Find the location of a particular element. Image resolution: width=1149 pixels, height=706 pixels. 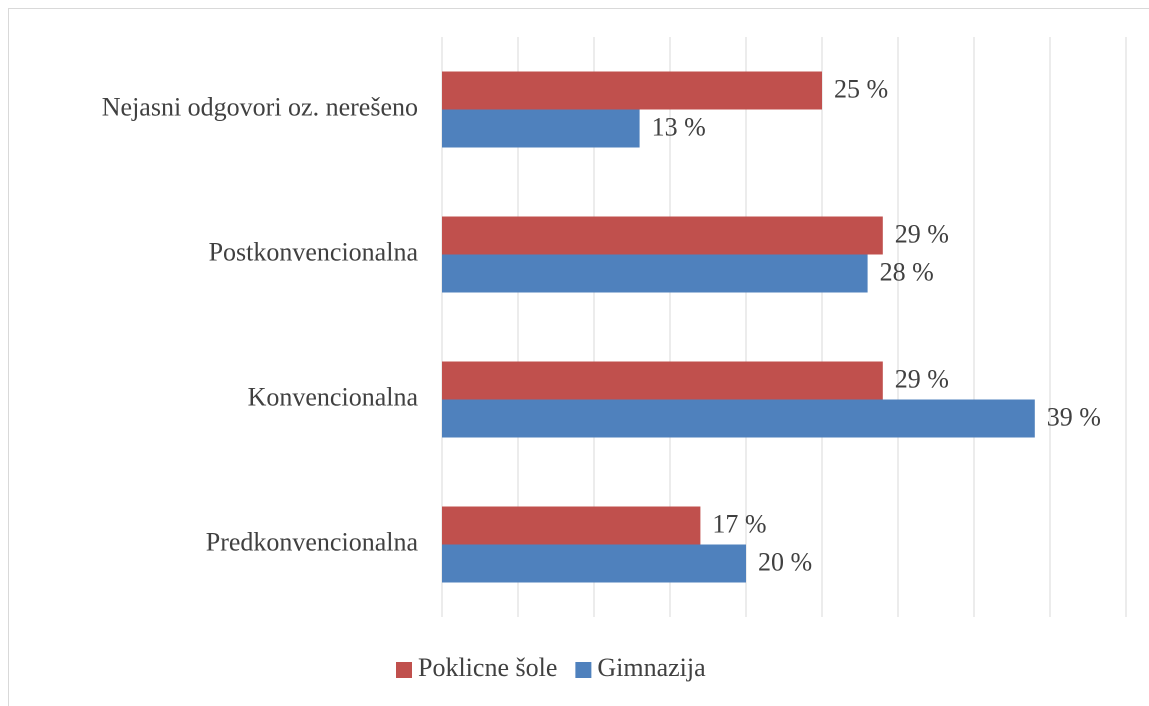

value-label: 13 % is located at coordinates (679, 126).